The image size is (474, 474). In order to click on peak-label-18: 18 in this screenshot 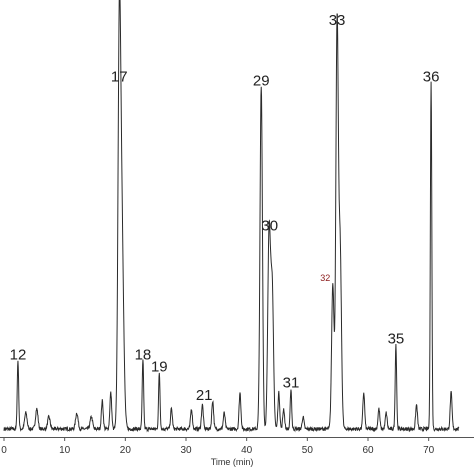, I will do `click(143, 354)`.